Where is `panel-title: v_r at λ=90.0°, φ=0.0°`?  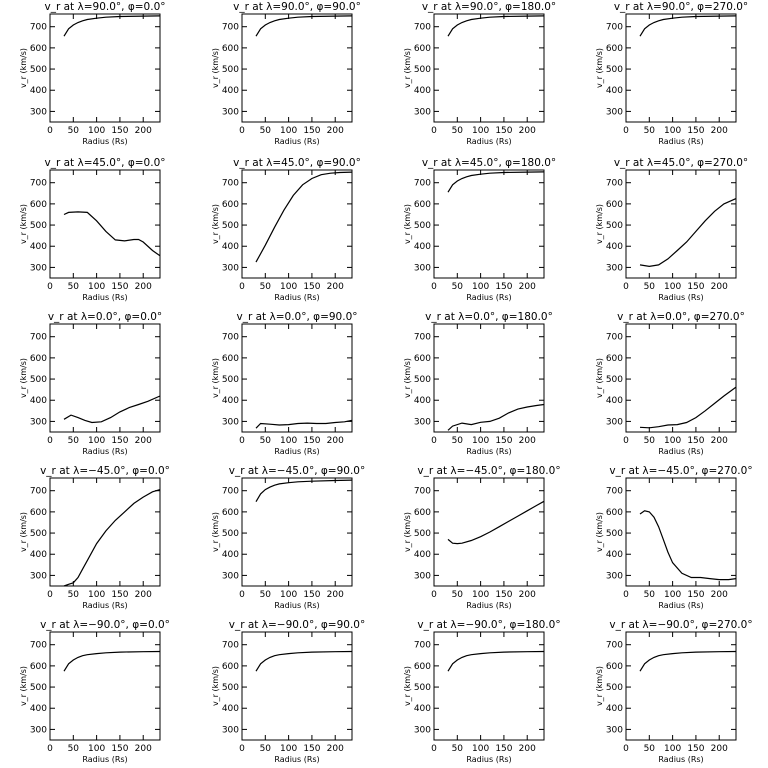
panel-title: v_r at λ=90.0°, φ=0.0° is located at coordinates (105, 7).